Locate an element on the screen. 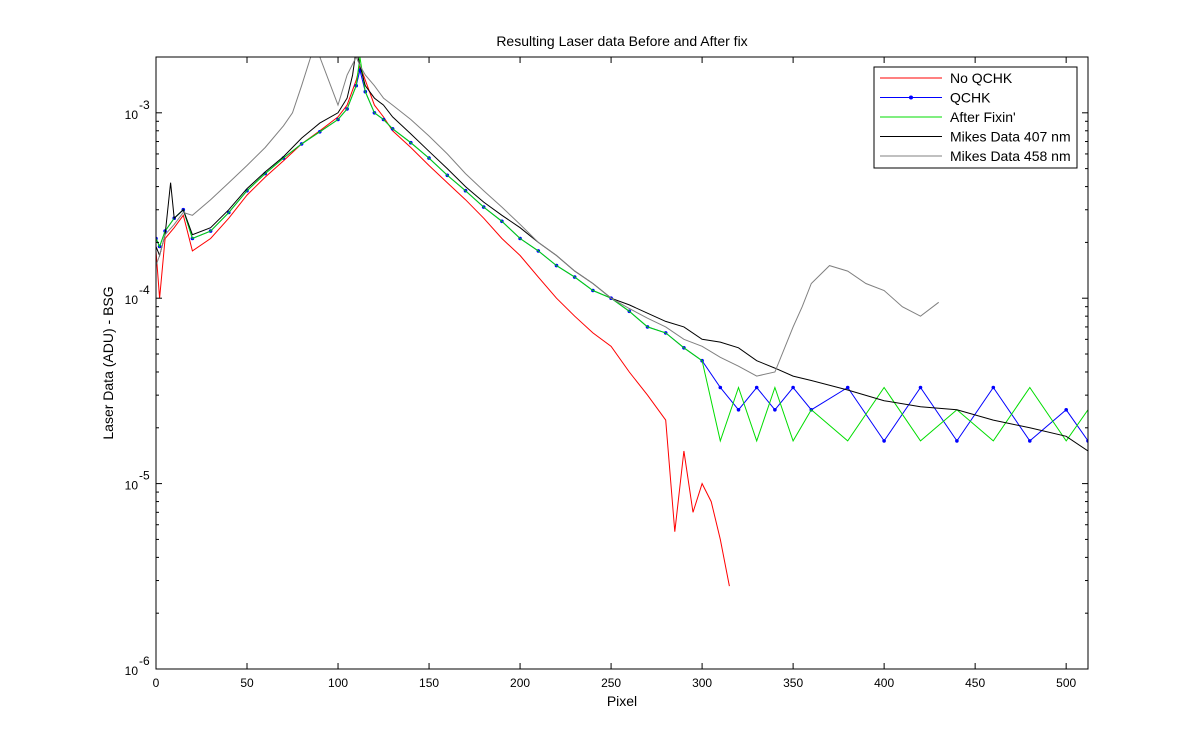 This screenshot has width=1200, height=750. x-tick-label: 50 is located at coordinates (247, 683).